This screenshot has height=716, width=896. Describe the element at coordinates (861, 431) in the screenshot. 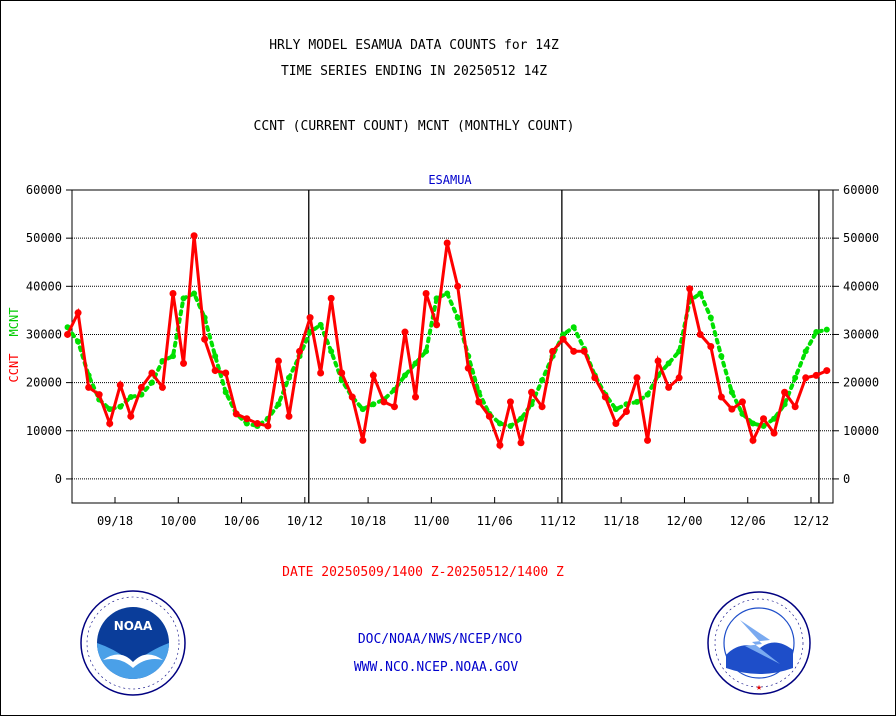

I see `y-tick-label-right: 10000` at that location.